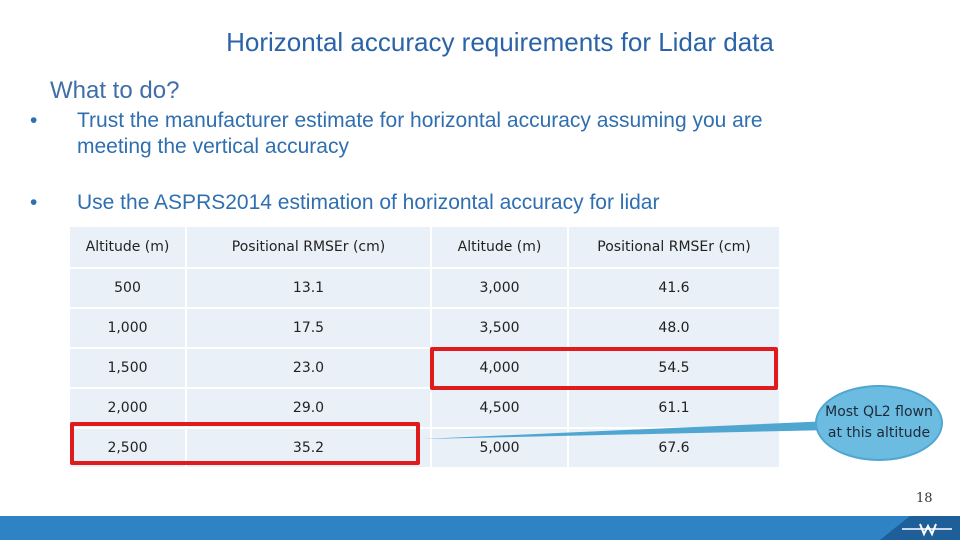 The image size is (960, 540). What do you see at coordinates (500, 289) in the screenshot?
I see `table-cell: 3,000` at bounding box center [500, 289].